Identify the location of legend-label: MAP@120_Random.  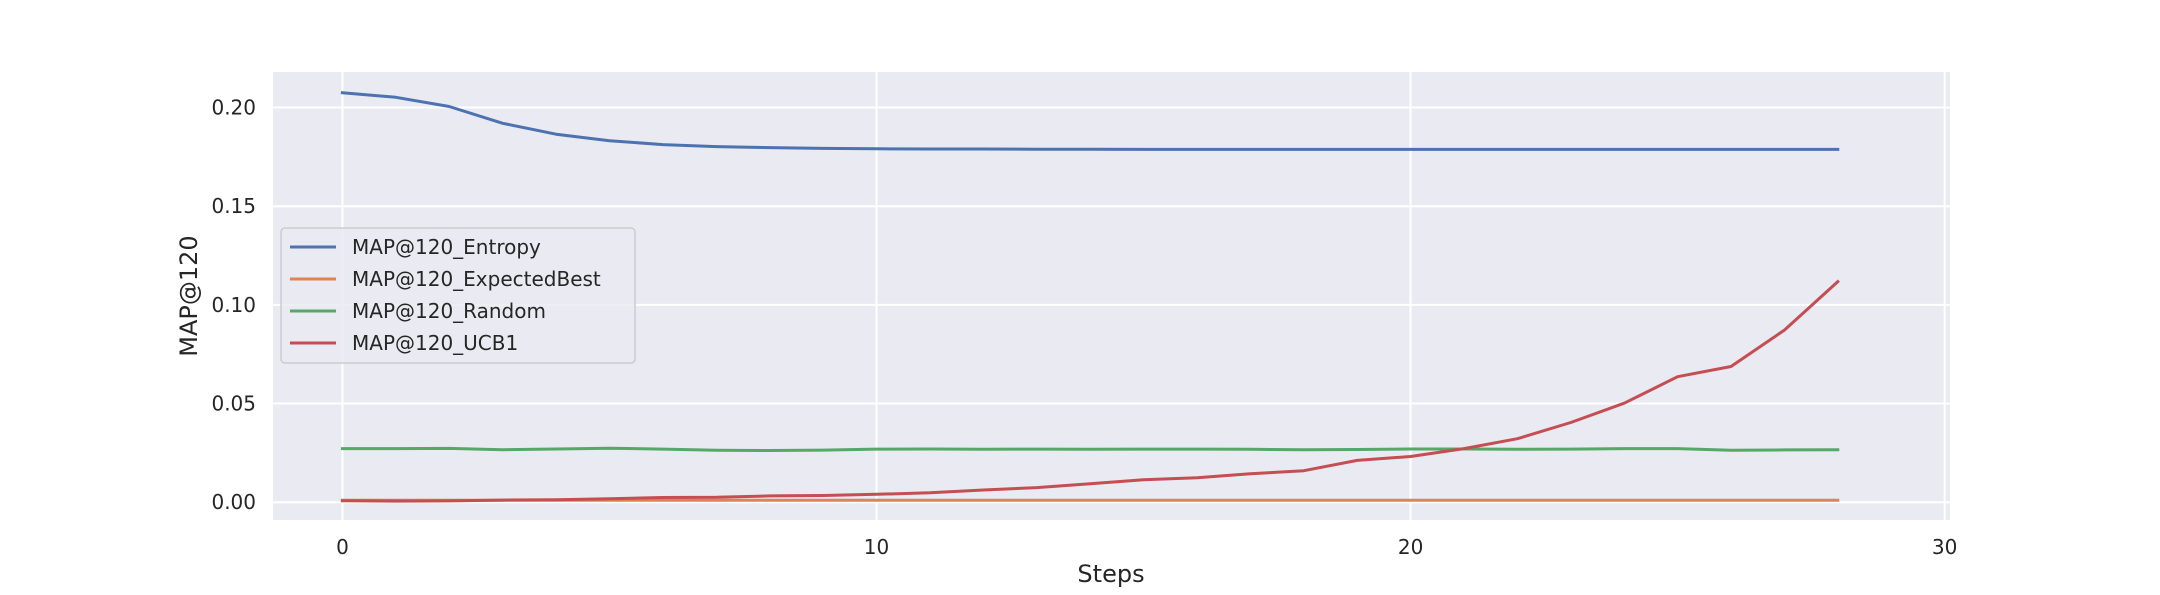
(449, 311).